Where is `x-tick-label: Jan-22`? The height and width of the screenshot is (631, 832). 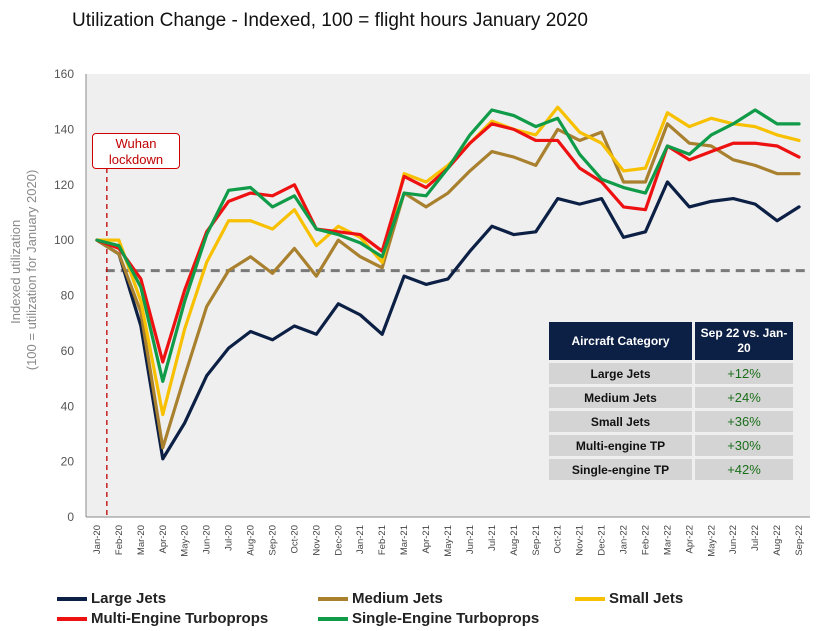
x-tick-label: Jan-22 is located at coordinates (624, 539).